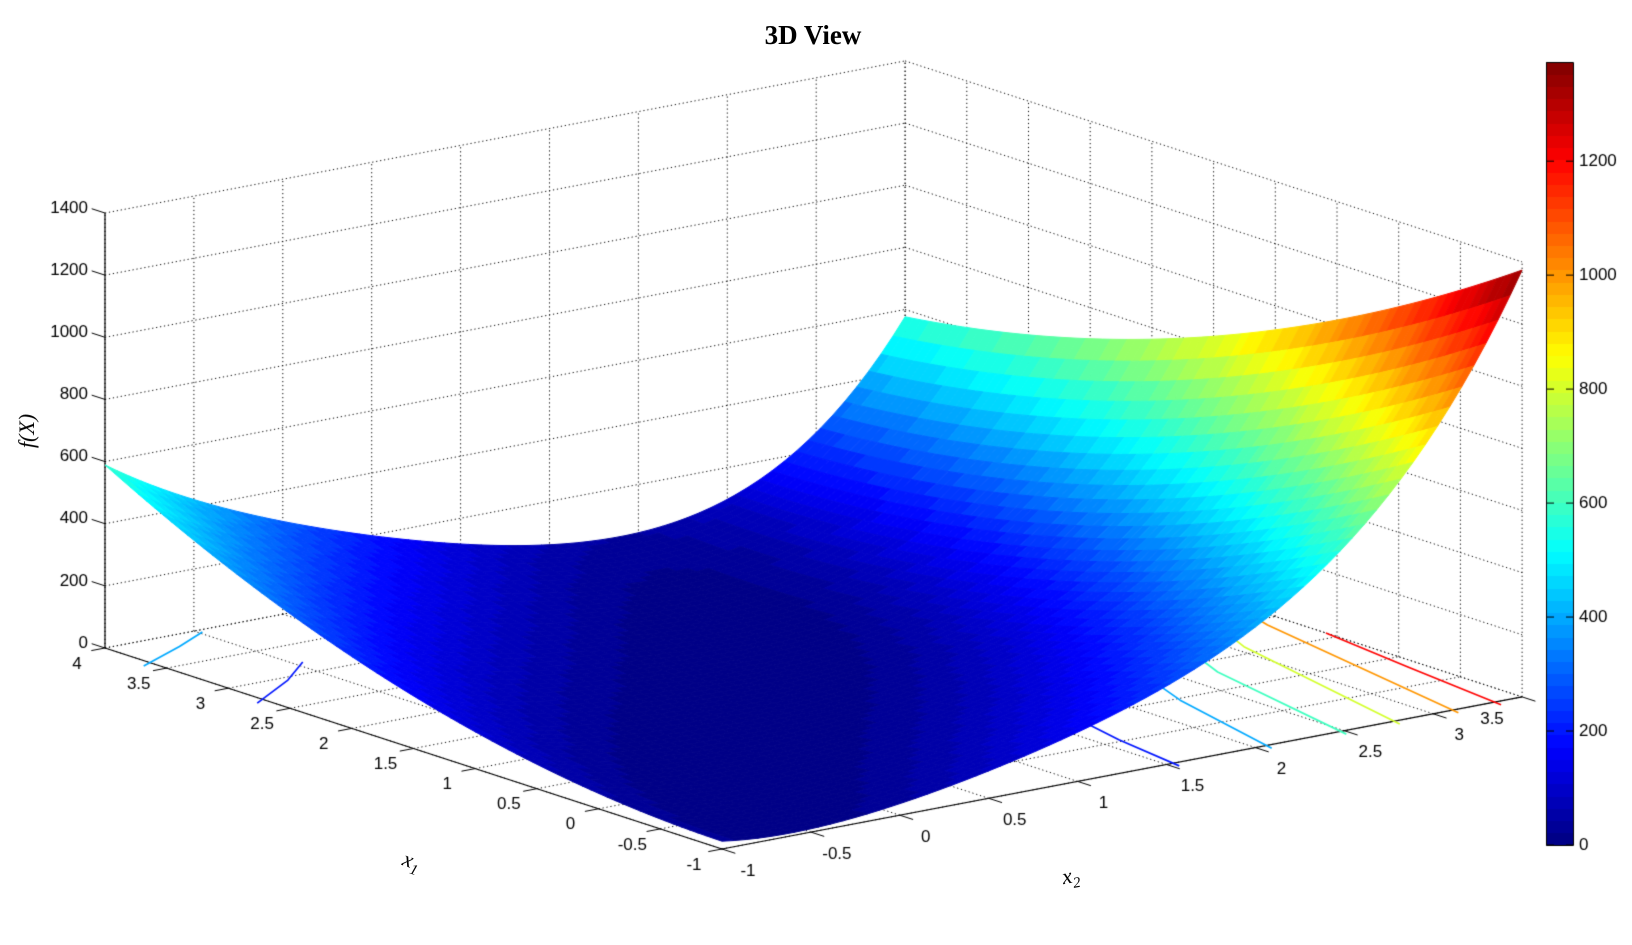  I want to click on z-axis-label: f(X), so click(26, 431).